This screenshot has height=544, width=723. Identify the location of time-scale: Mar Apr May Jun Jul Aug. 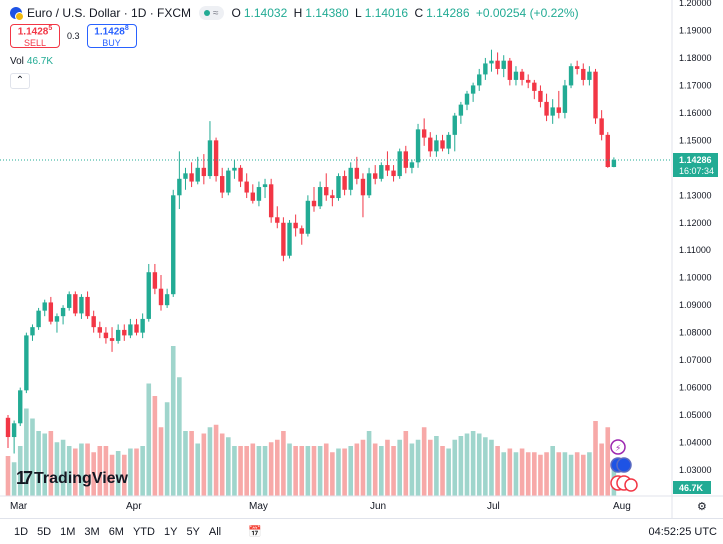
(320, 506).